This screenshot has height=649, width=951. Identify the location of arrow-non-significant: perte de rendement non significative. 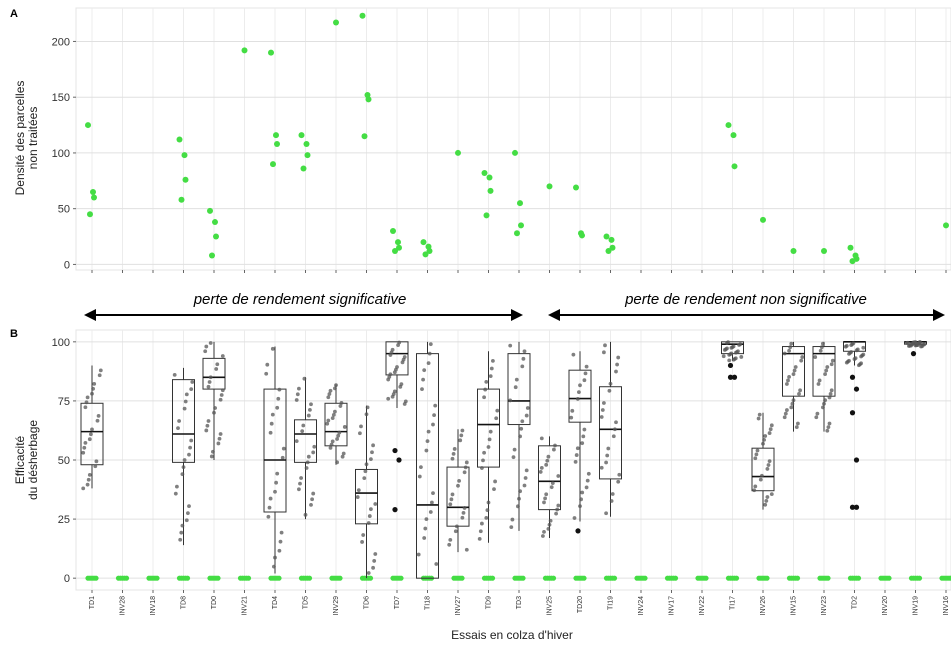
(746, 306).